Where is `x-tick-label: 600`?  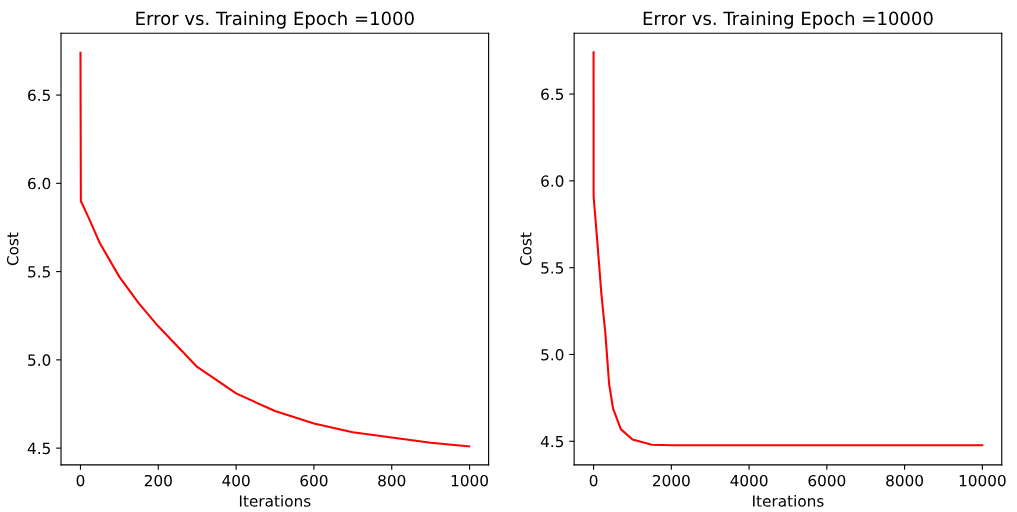
x-tick-label: 600 is located at coordinates (314, 480).